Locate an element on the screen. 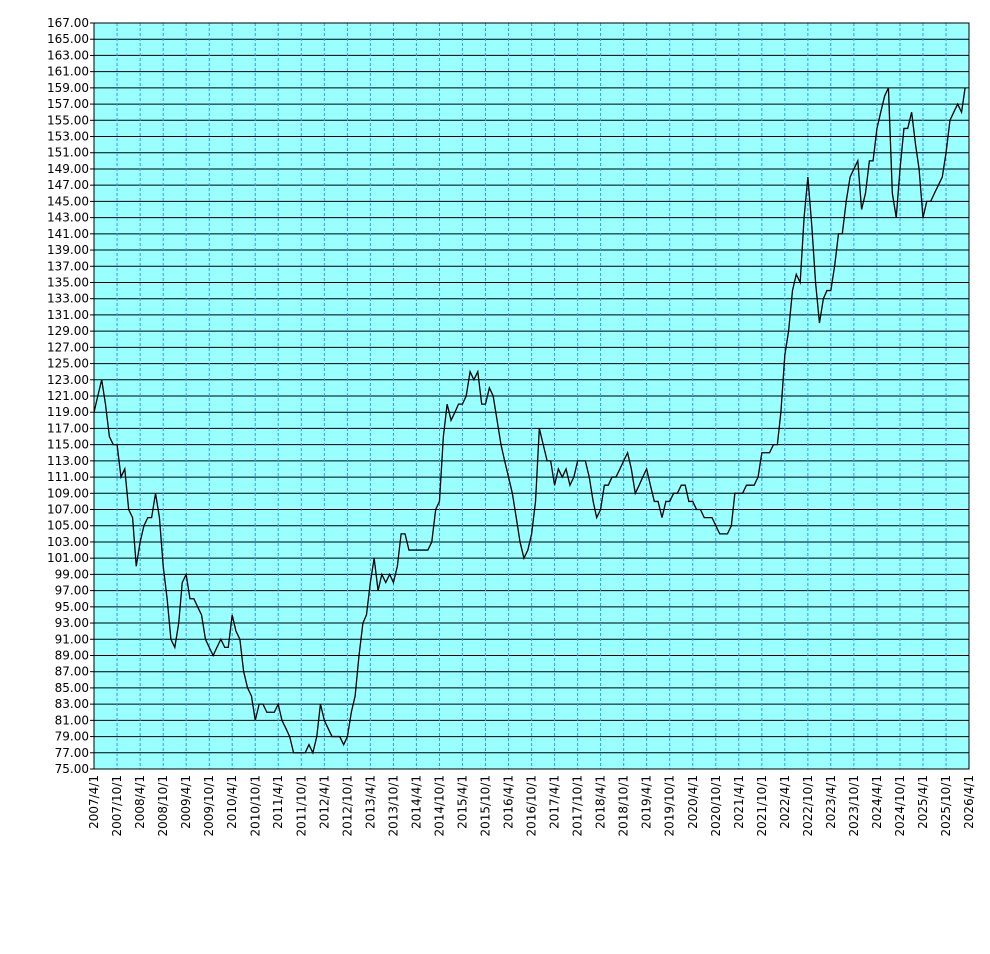  y-tick-label: 123.00 is located at coordinates (68, 380).